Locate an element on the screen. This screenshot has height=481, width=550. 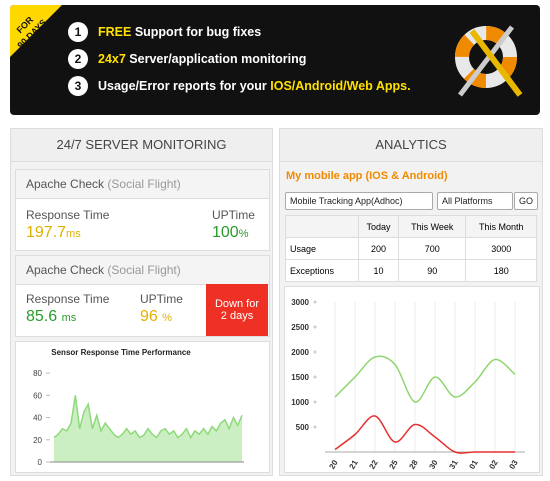
table-cell: 10 is located at coordinates (378, 270).